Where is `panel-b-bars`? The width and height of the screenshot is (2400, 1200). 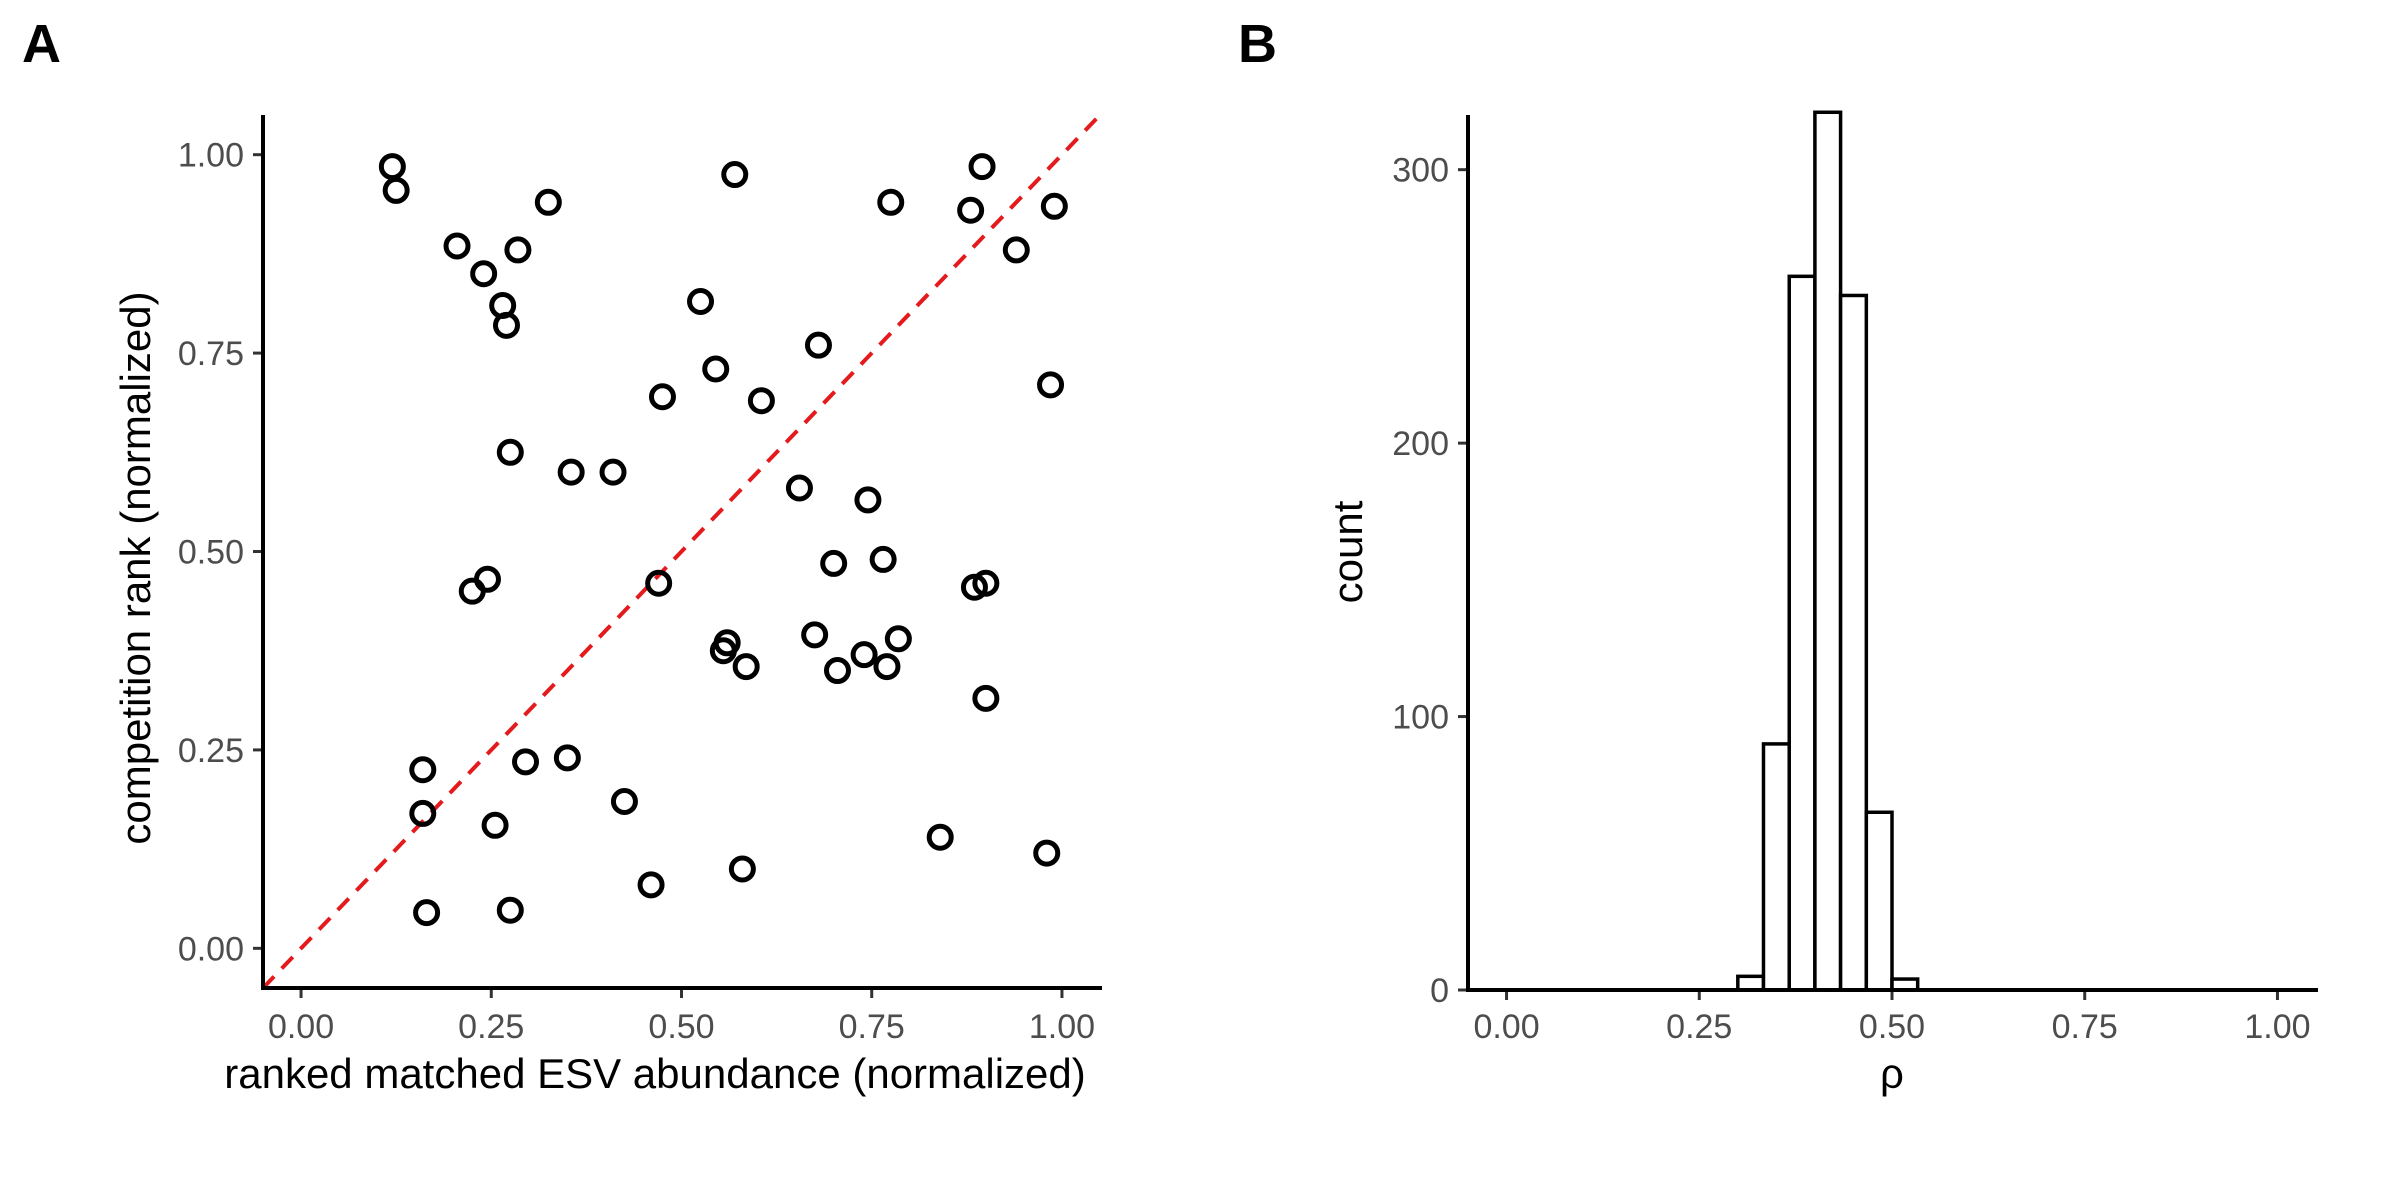 panel-b-bars is located at coordinates (1828, 551).